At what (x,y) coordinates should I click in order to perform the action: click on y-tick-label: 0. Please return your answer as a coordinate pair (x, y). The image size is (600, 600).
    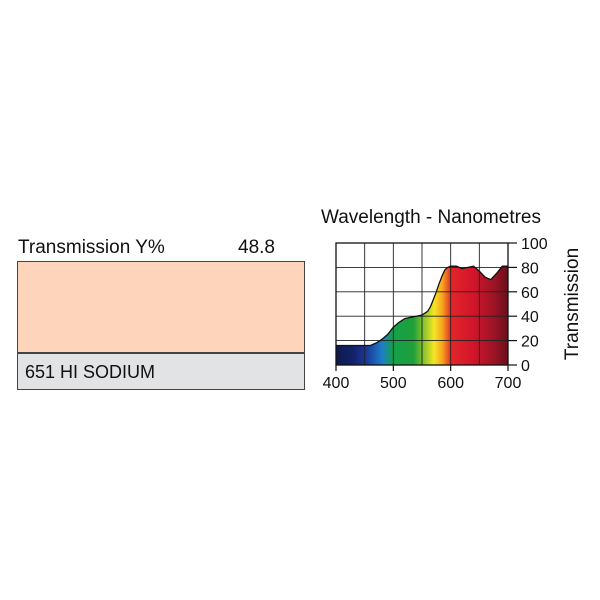
    Looking at the image, I should click on (525, 366).